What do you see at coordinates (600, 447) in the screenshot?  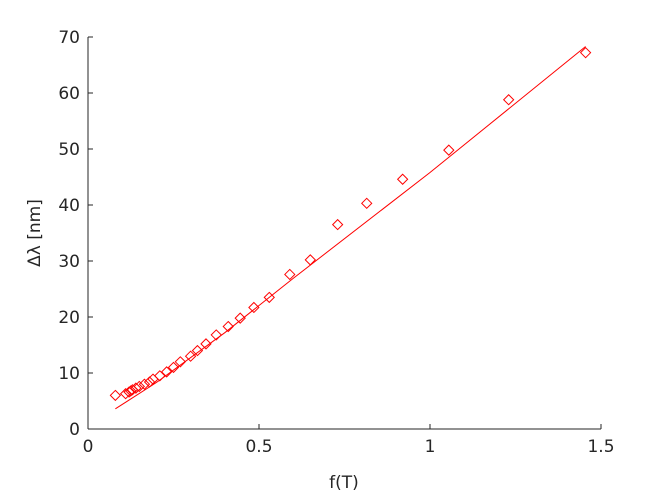 I see `x-tick-label: 1.5` at bounding box center [600, 447].